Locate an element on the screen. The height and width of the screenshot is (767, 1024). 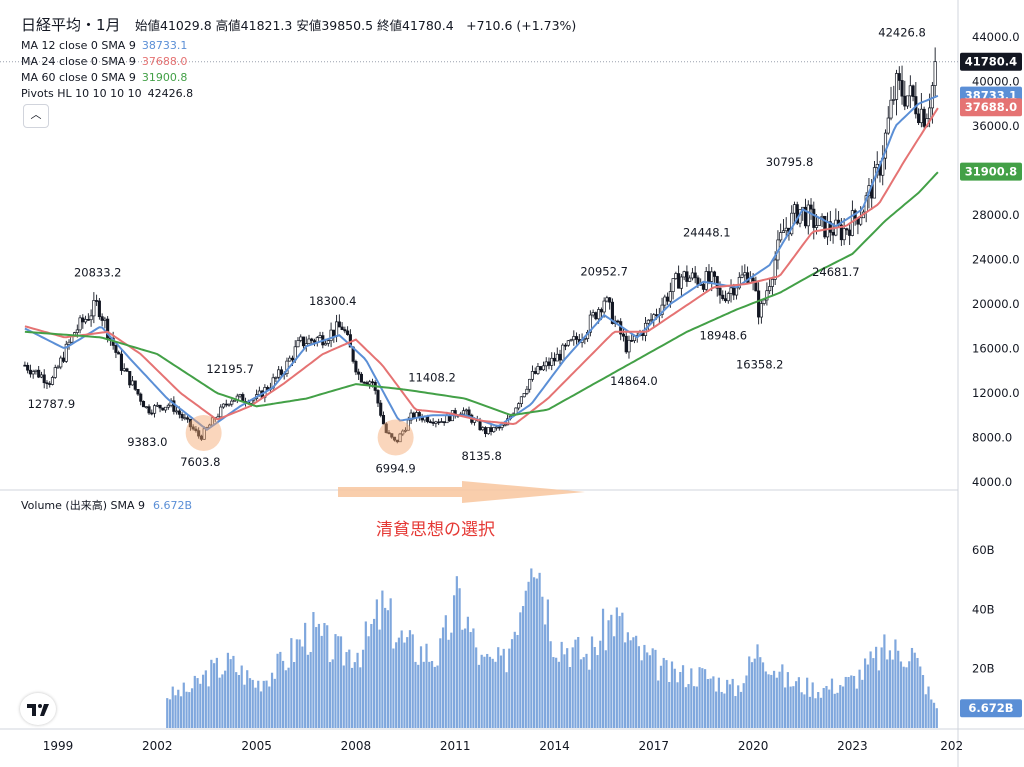
legend-ma24: MA 24 close 0 SMA 9 37688.0 is located at coordinates (104, 62).